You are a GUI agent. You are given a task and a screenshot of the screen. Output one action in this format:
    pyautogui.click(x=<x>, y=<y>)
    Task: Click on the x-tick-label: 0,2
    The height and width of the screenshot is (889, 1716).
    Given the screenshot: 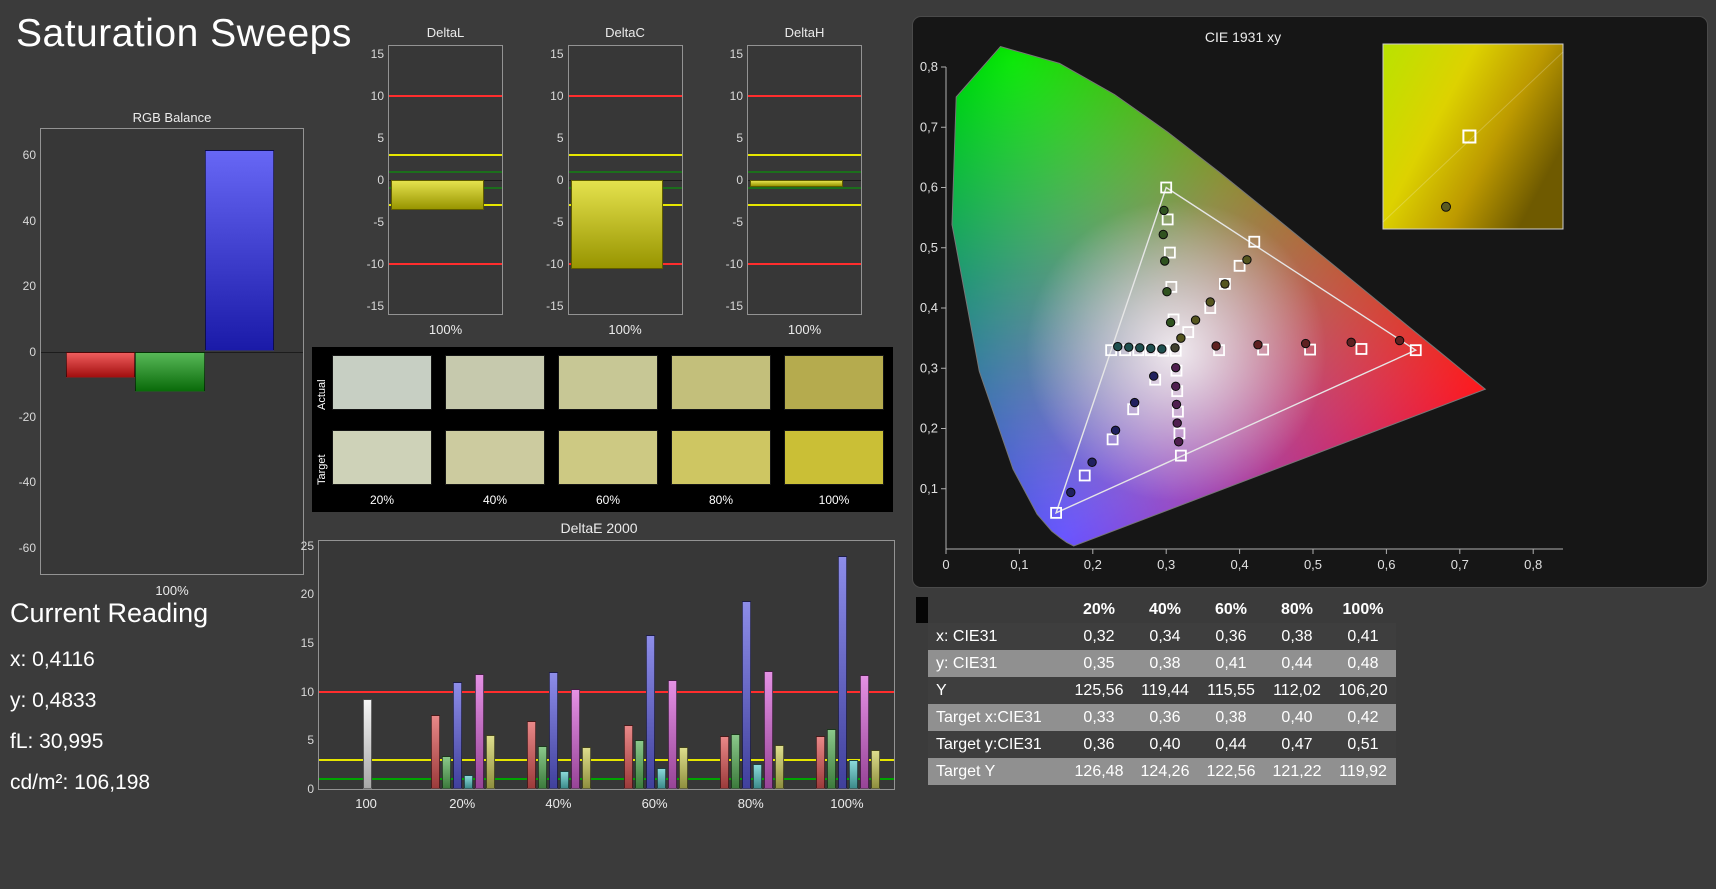 What is the action you would take?
    pyautogui.click(x=1093, y=564)
    